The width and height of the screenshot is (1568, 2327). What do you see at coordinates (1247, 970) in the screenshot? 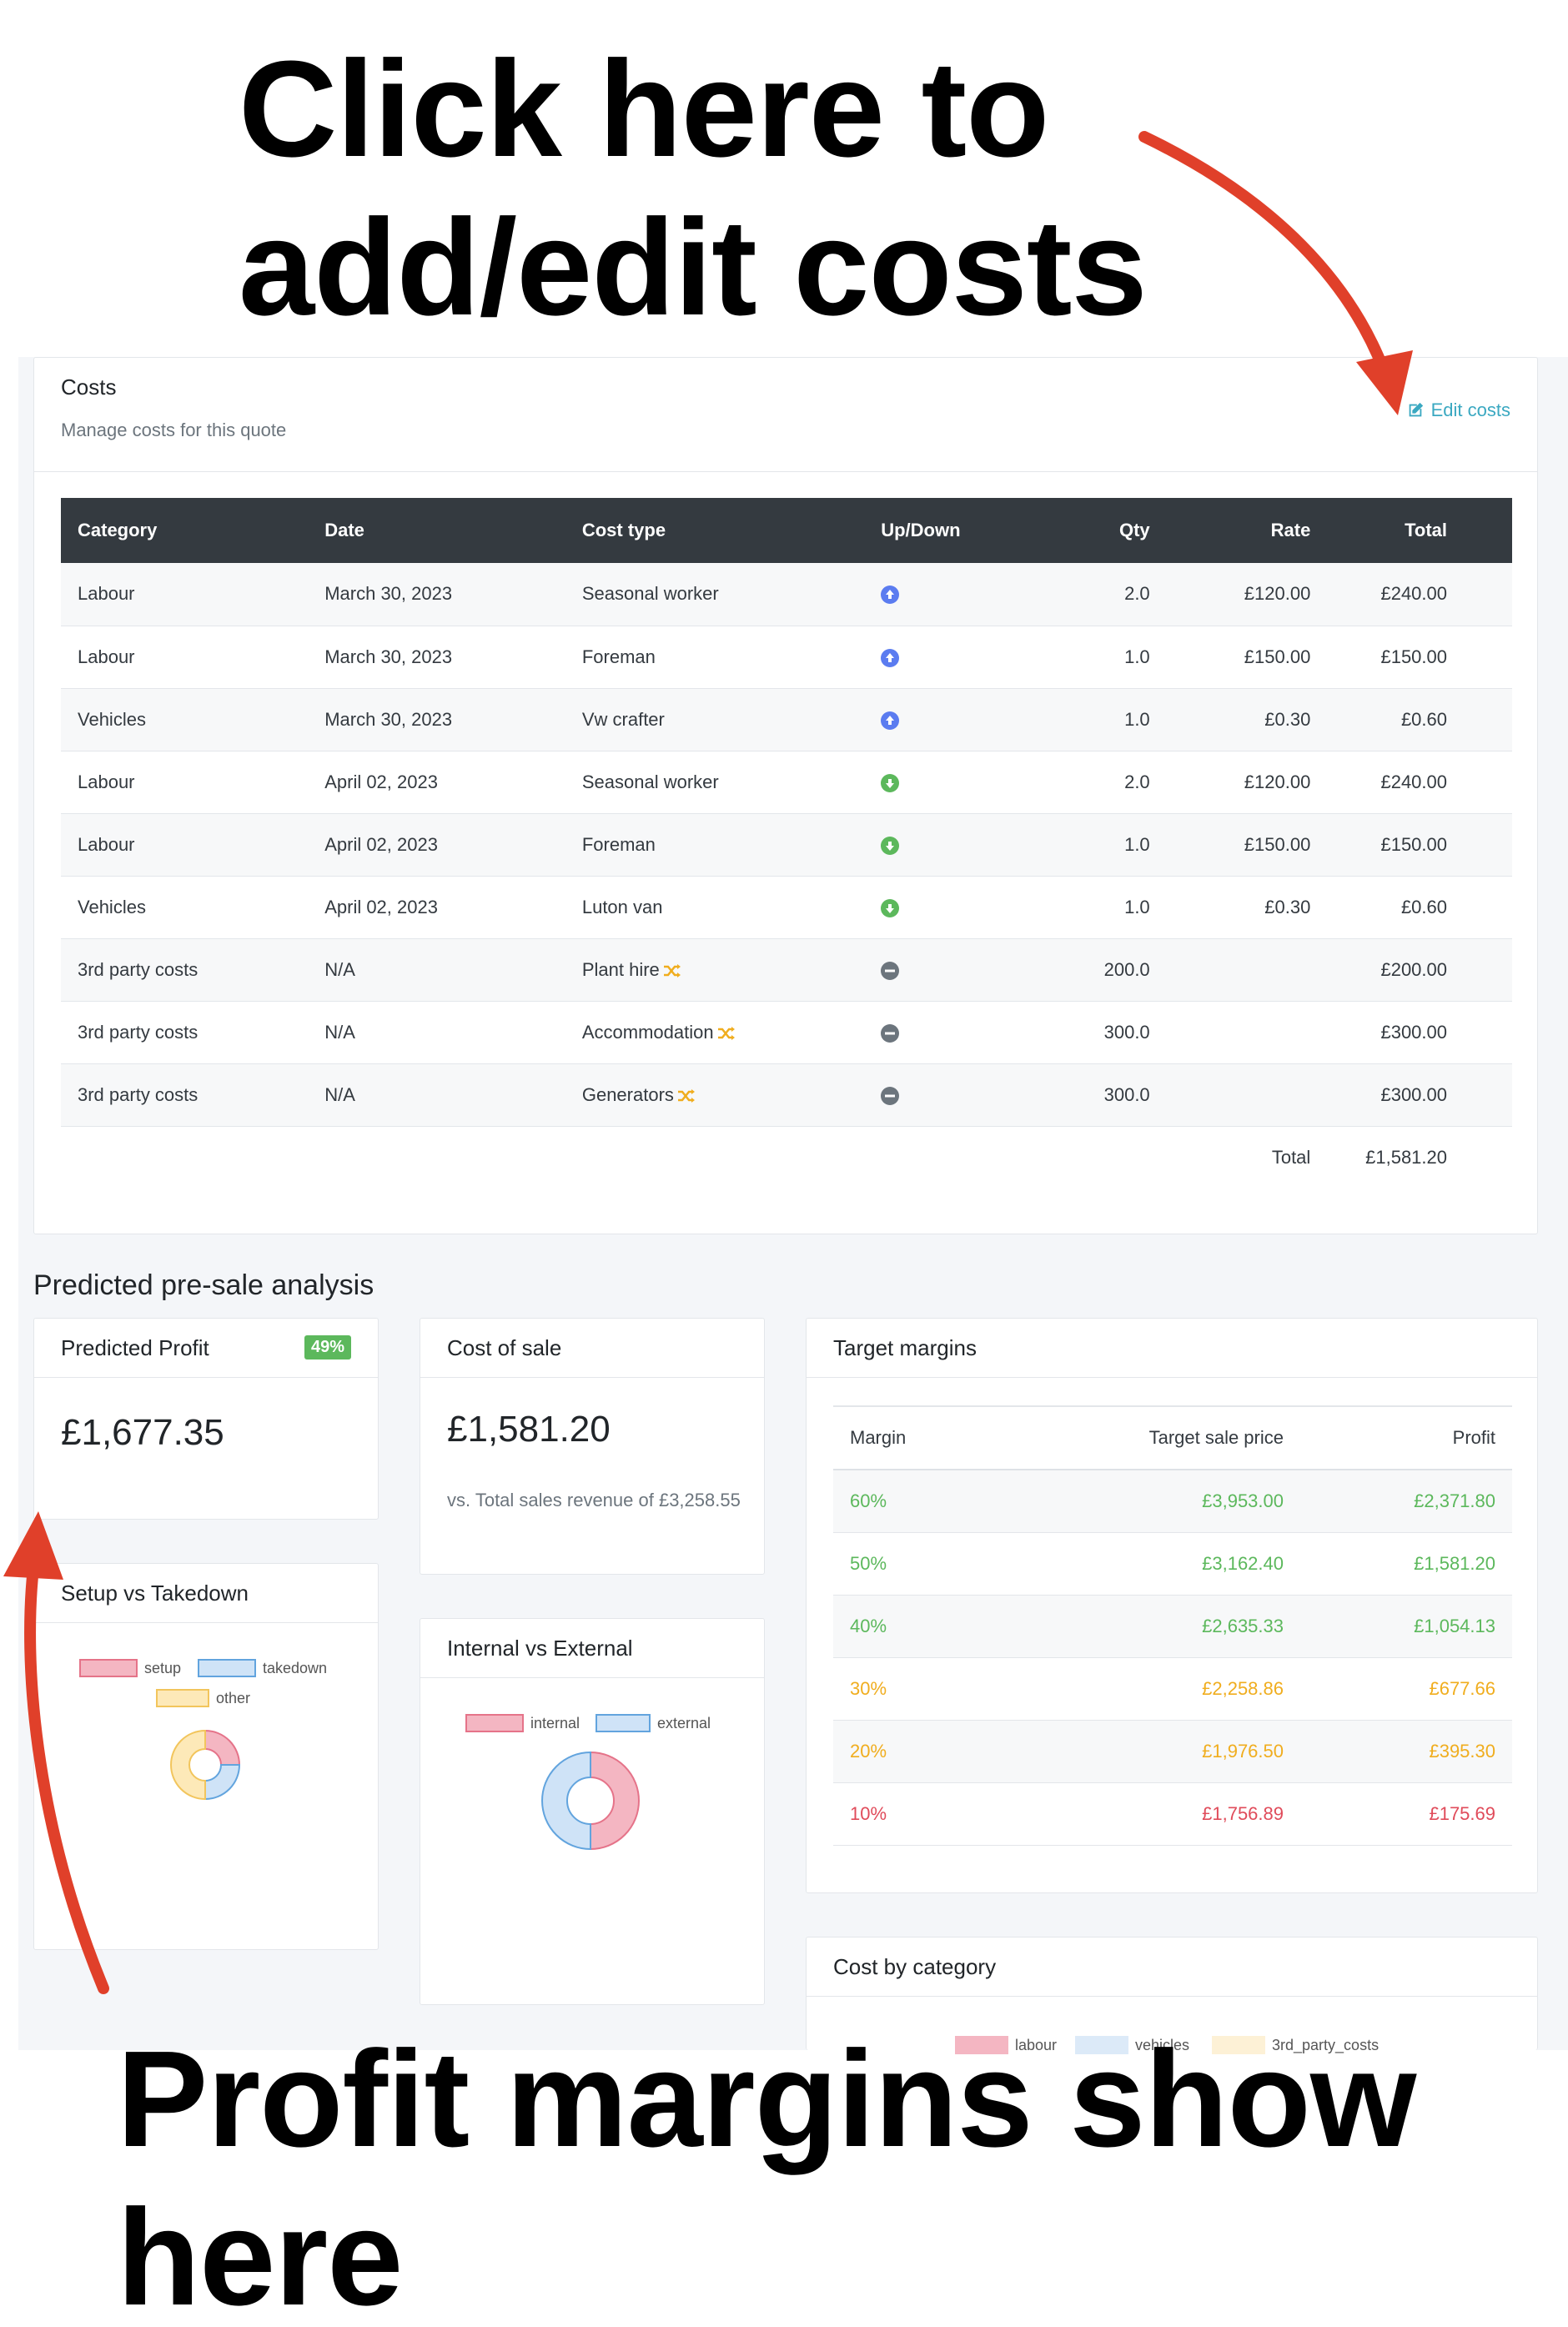
I see `cell-rate` at bounding box center [1247, 970].